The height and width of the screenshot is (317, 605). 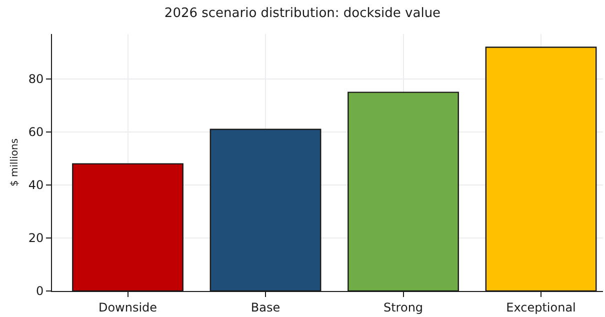 What do you see at coordinates (36, 238) in the screenshot?
I see `y-tick-label: 20` at bounding box center [36, 238].